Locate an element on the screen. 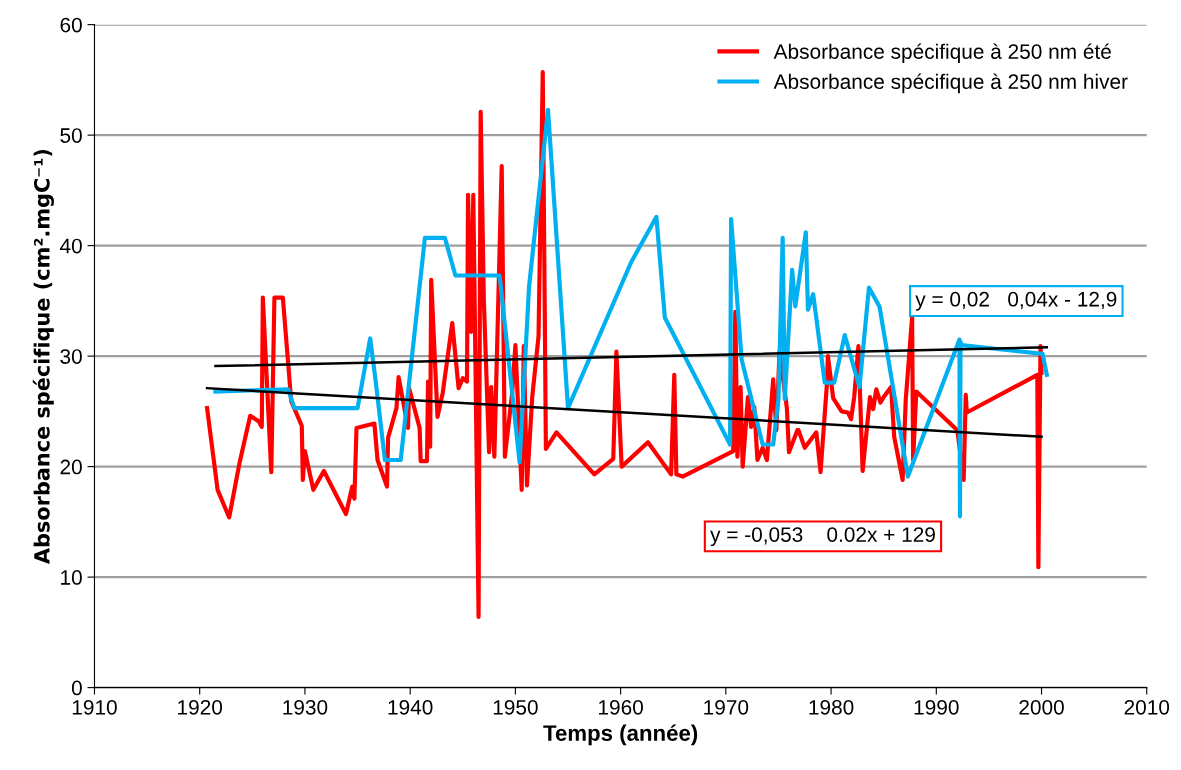  x-tick-label: 1930 is located at coordinates (305, 707).